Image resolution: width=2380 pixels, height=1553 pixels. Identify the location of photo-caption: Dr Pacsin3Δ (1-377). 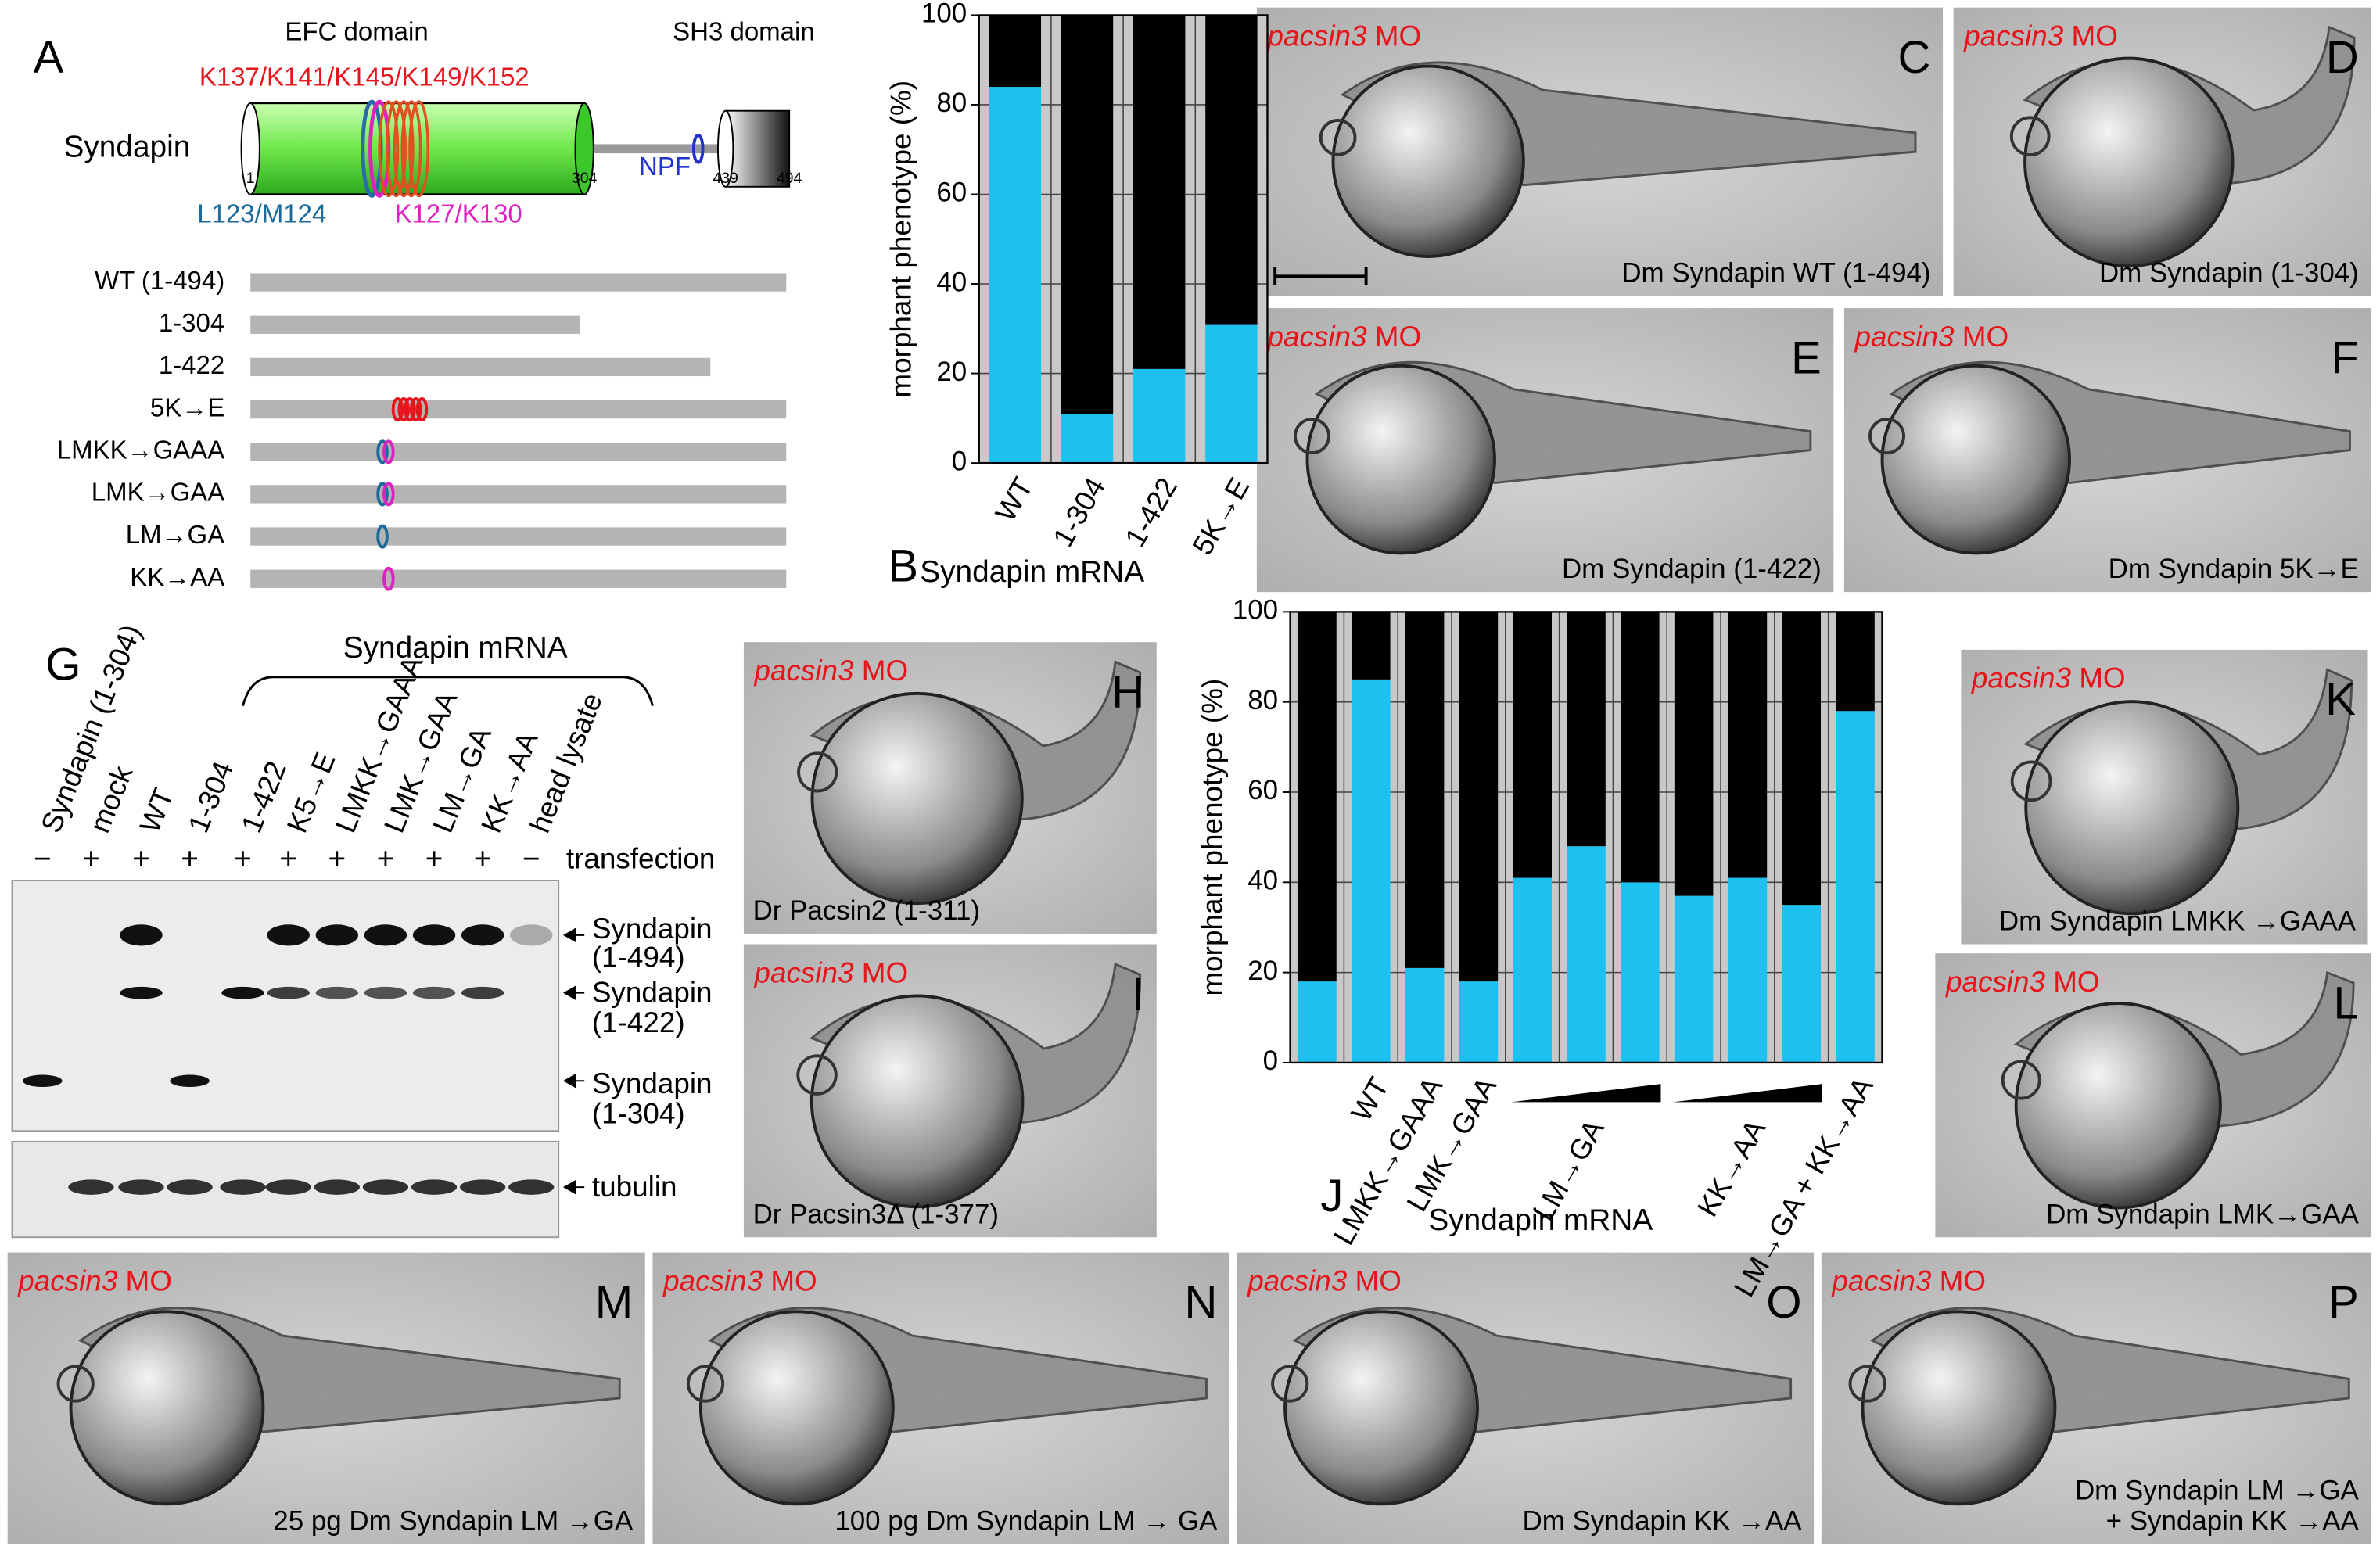
(876, 1214).